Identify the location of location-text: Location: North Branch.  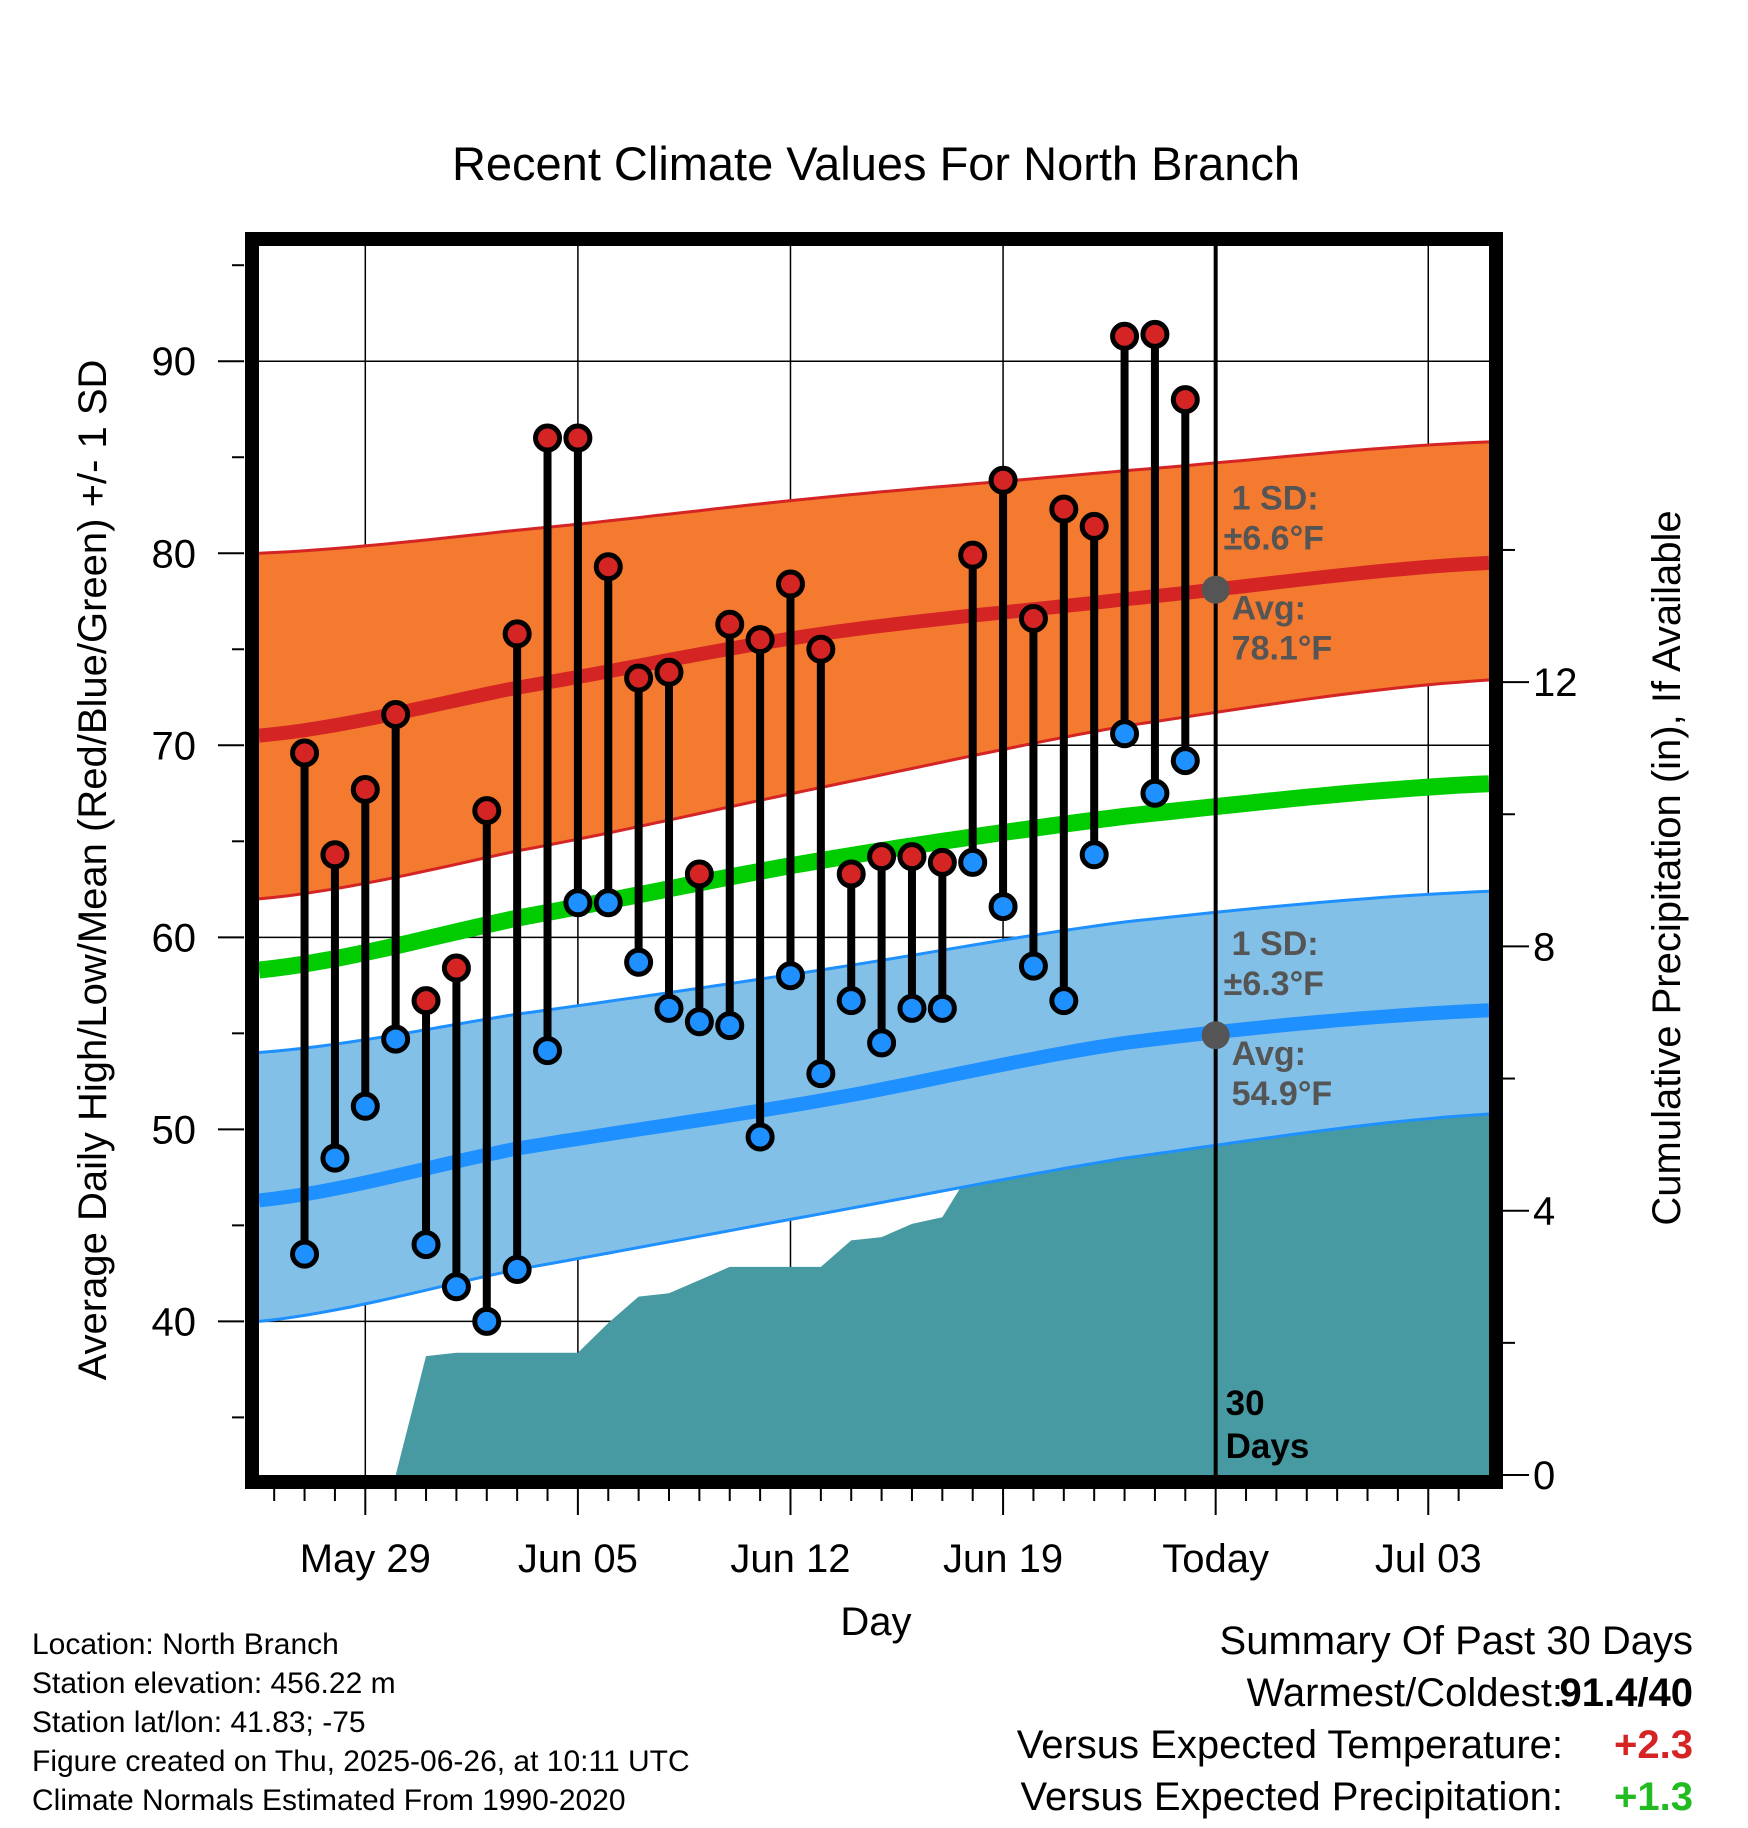
(185, 1644).